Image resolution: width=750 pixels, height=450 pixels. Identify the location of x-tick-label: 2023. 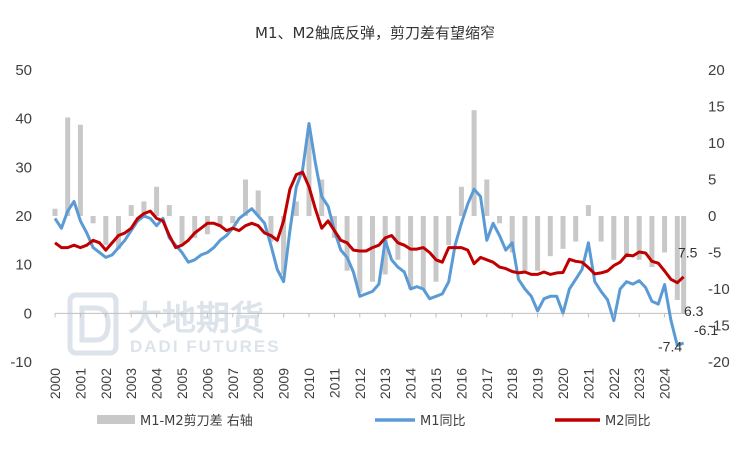
(639, 383).